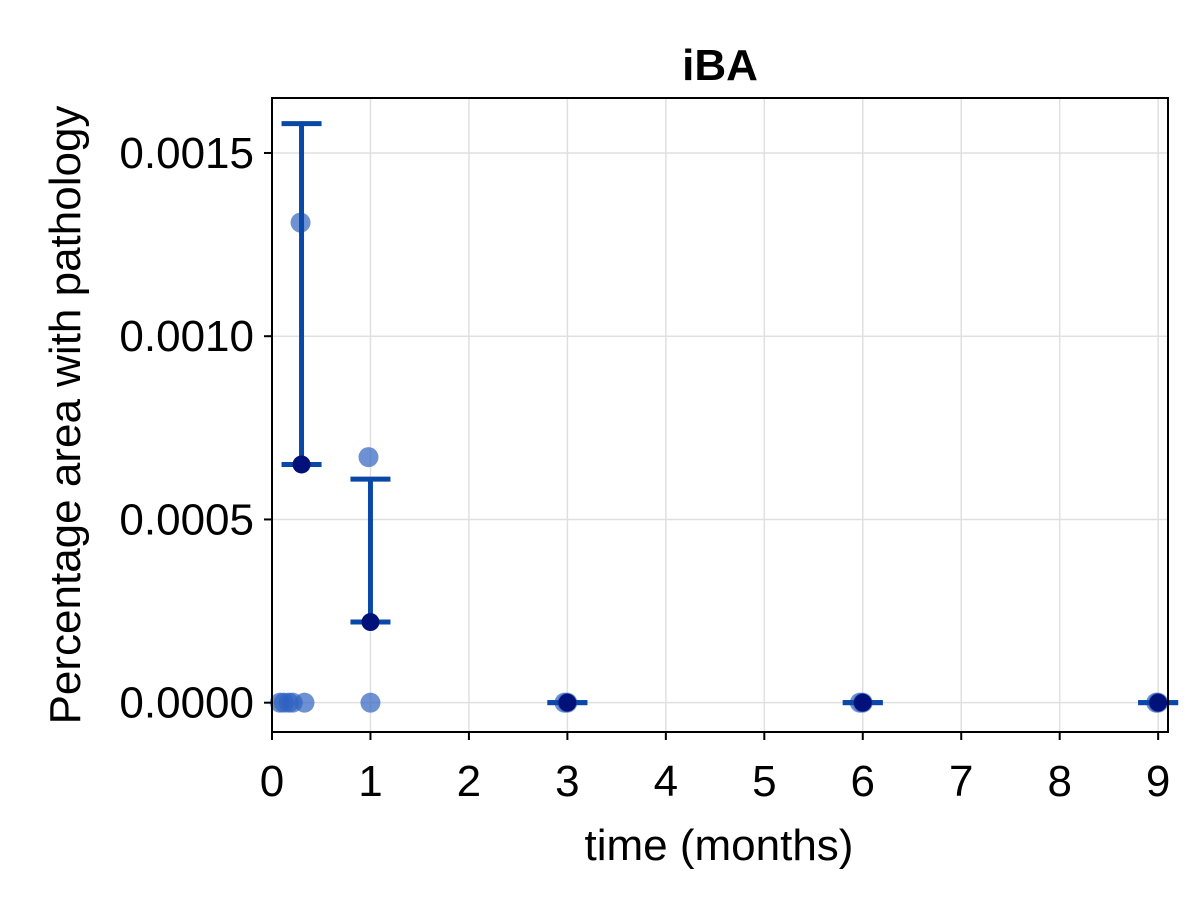 The image size is (1200, 900). Describe the element at coordinates (666, 781) in the screenshot. I see `x-tick-label: 4` at that location.